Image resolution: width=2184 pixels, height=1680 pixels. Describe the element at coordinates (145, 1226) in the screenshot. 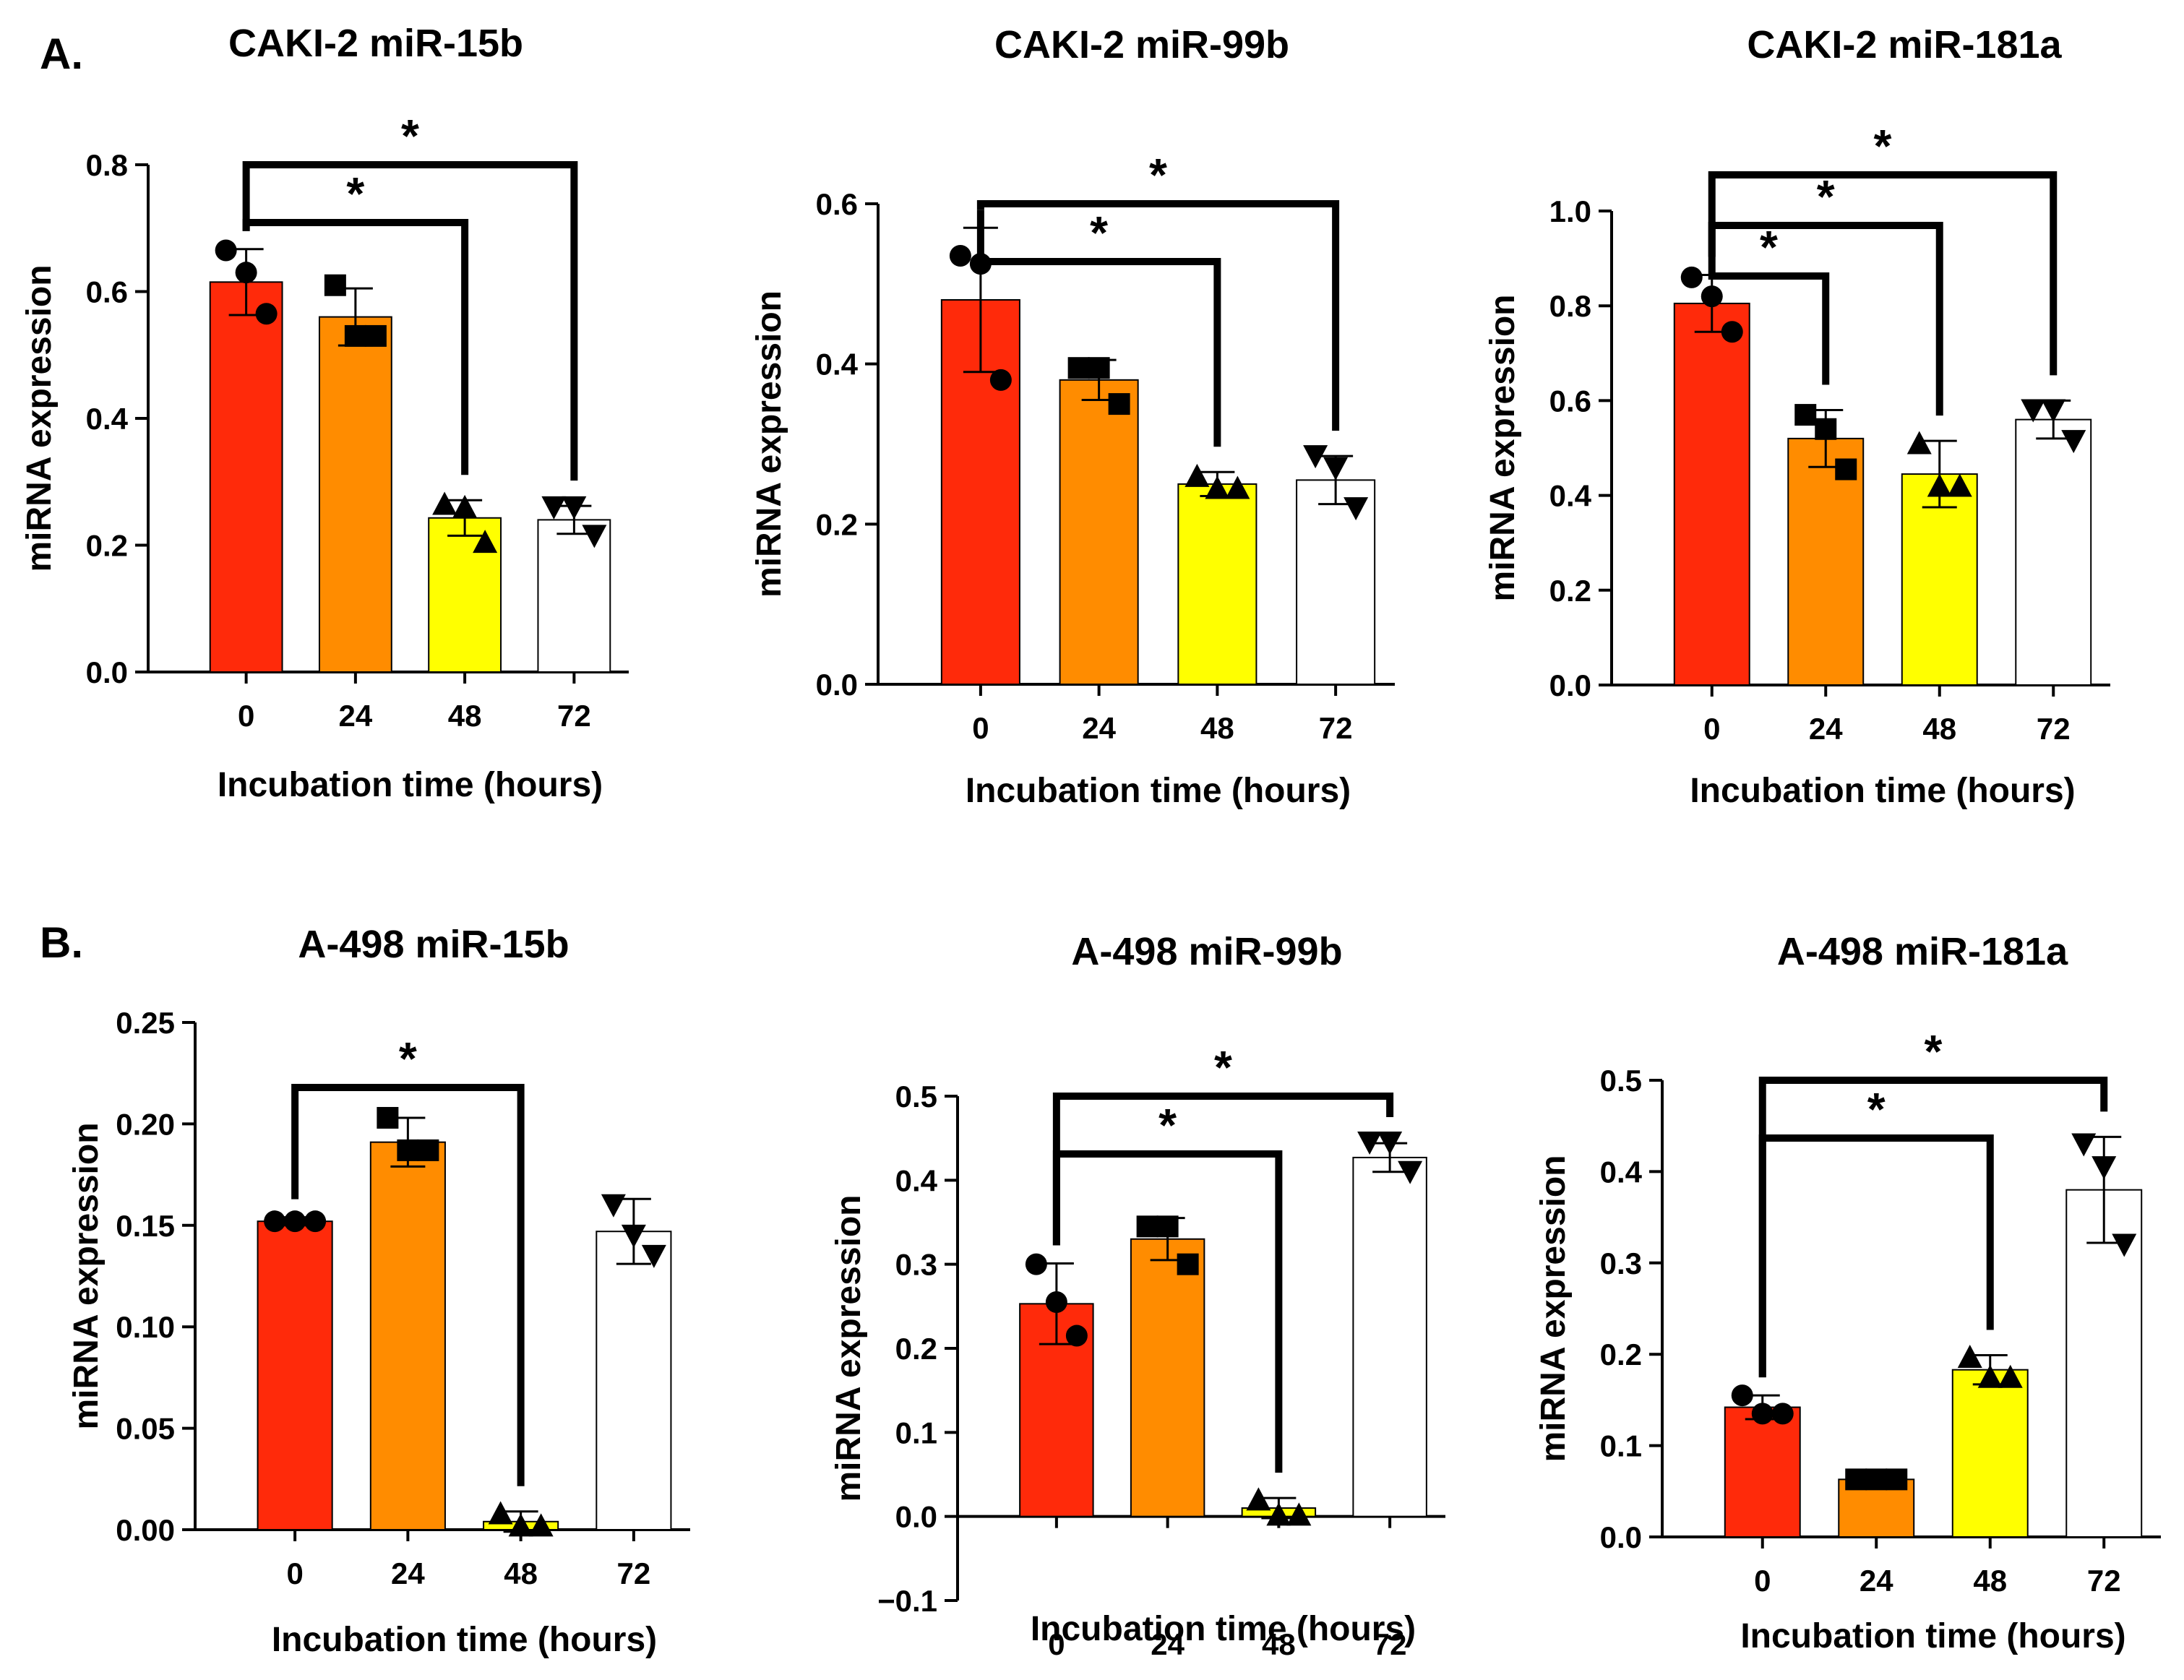

I see `y-tick-label: 0.15` at that location.